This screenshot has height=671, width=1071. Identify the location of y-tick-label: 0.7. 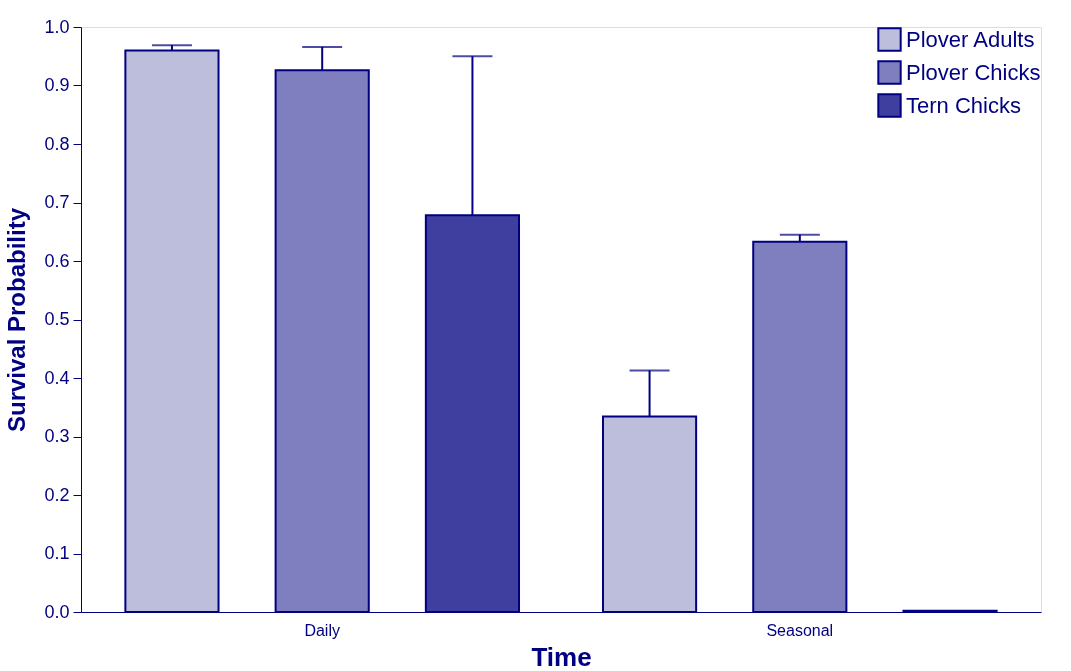
(57, 202).